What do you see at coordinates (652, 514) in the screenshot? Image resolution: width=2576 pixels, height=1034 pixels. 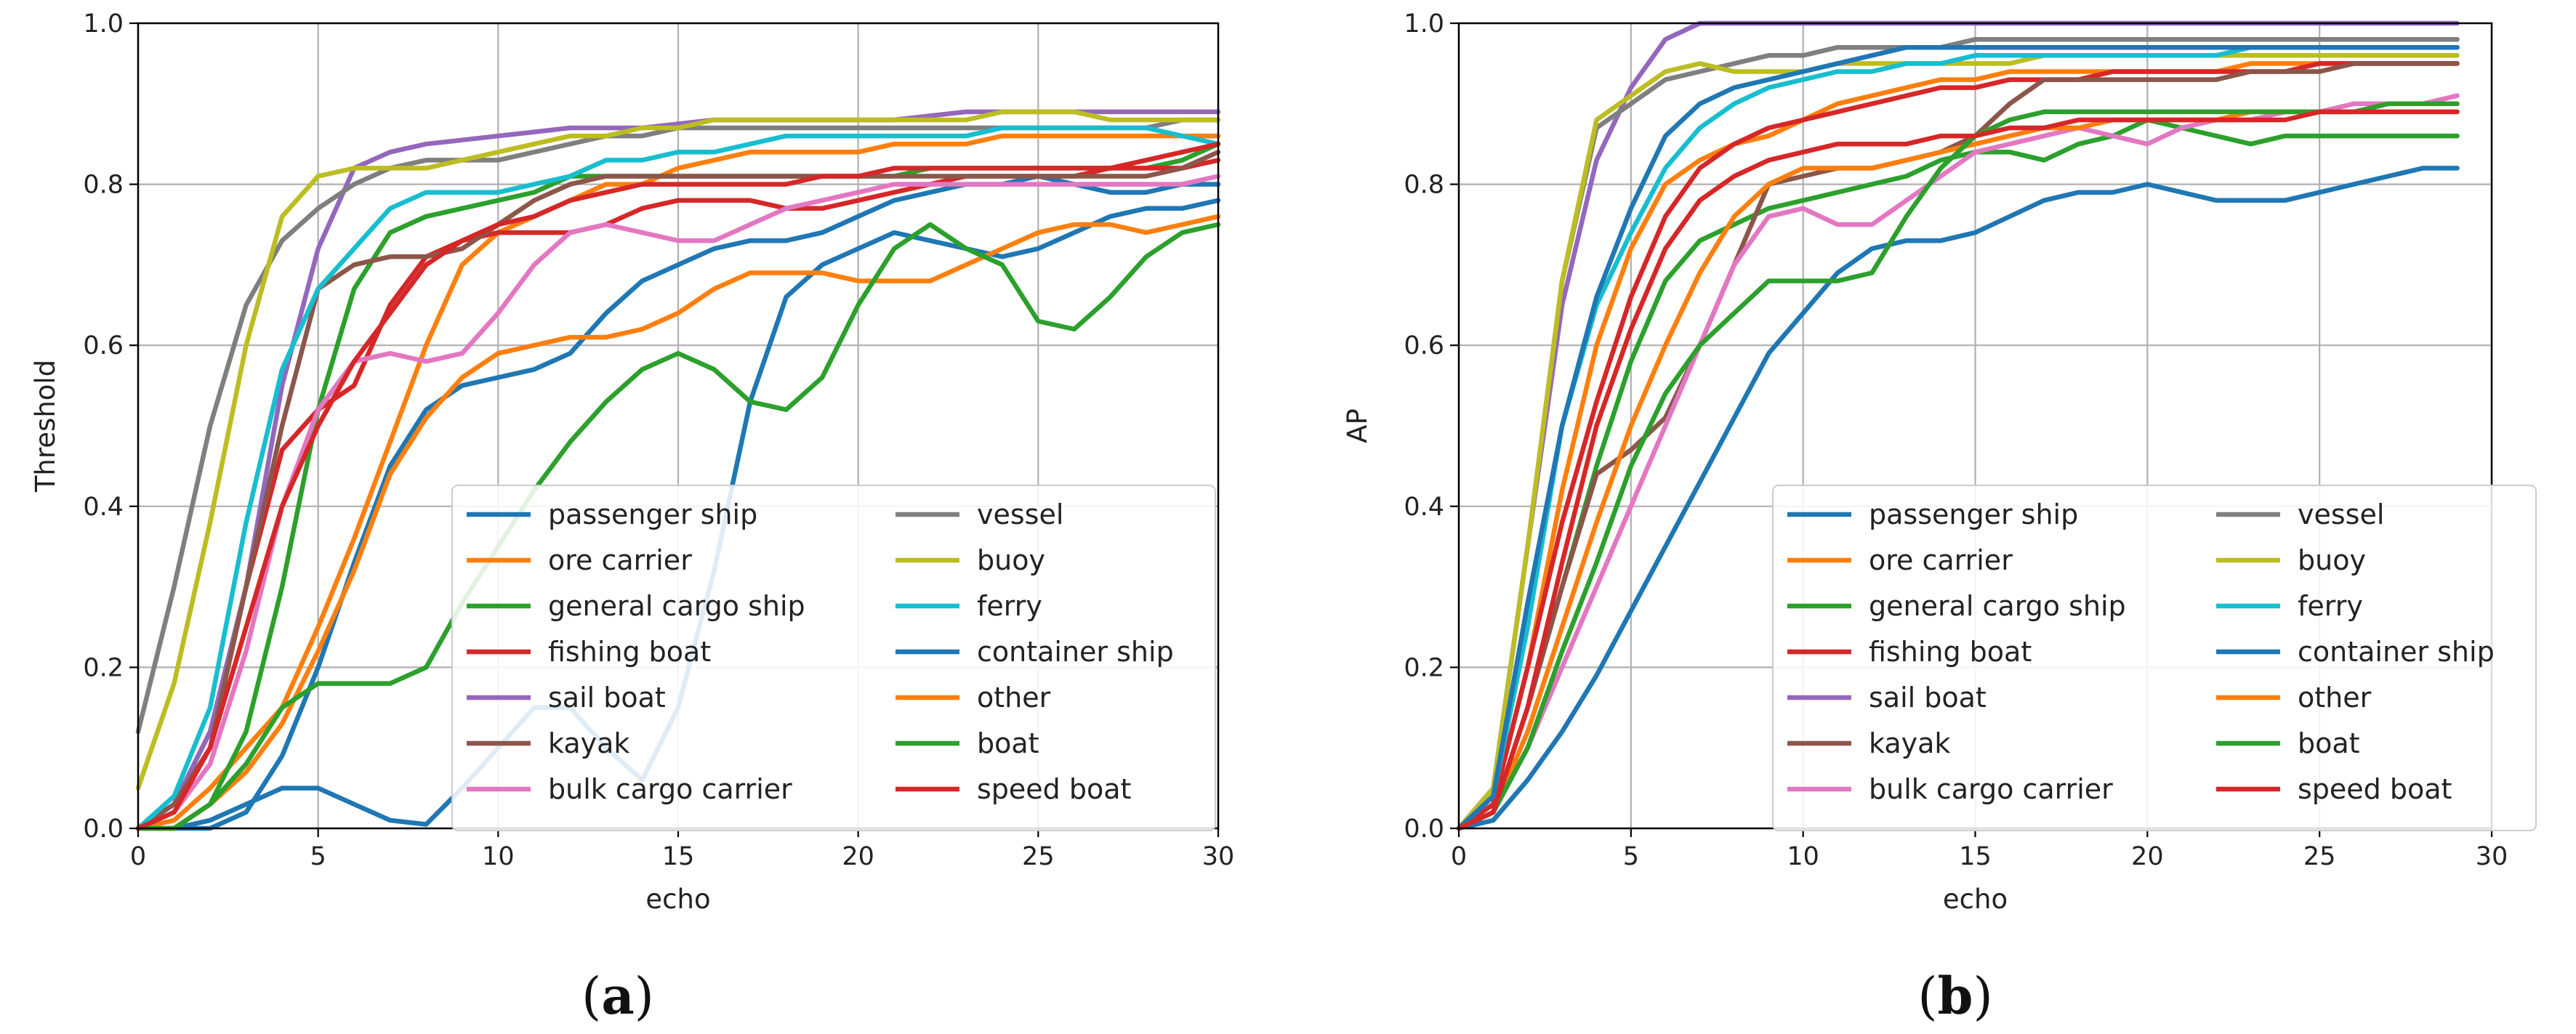 I see `panel-a-legend-label-passenger-ship: passenger ship` at bounding box center [652, 514].